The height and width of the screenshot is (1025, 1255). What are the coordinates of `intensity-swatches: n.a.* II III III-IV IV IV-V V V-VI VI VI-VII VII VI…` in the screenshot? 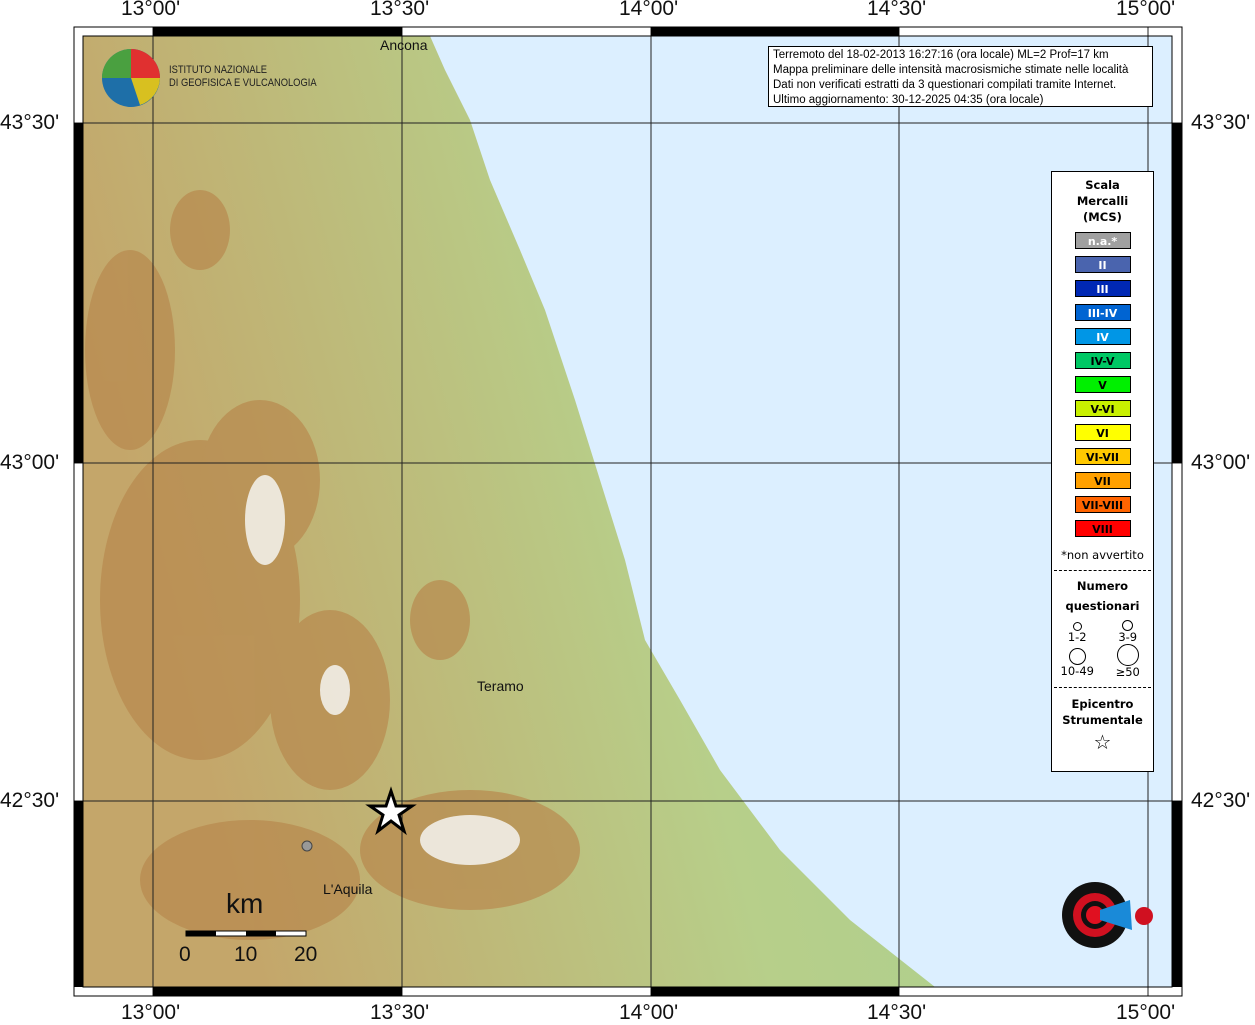 It's located at (1102, 384).